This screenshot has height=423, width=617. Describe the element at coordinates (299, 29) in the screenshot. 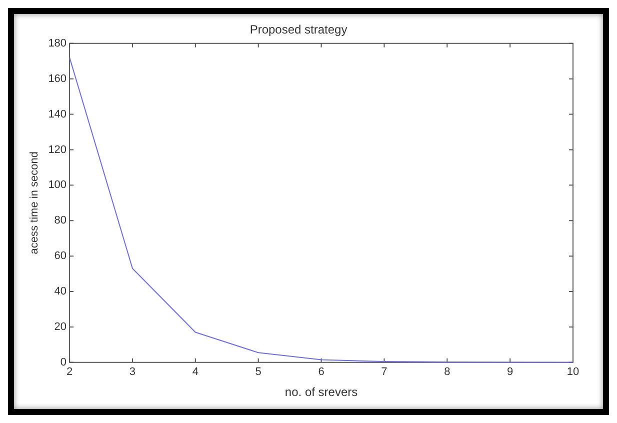

I see `chart-title: Proposed strategy` at that location.